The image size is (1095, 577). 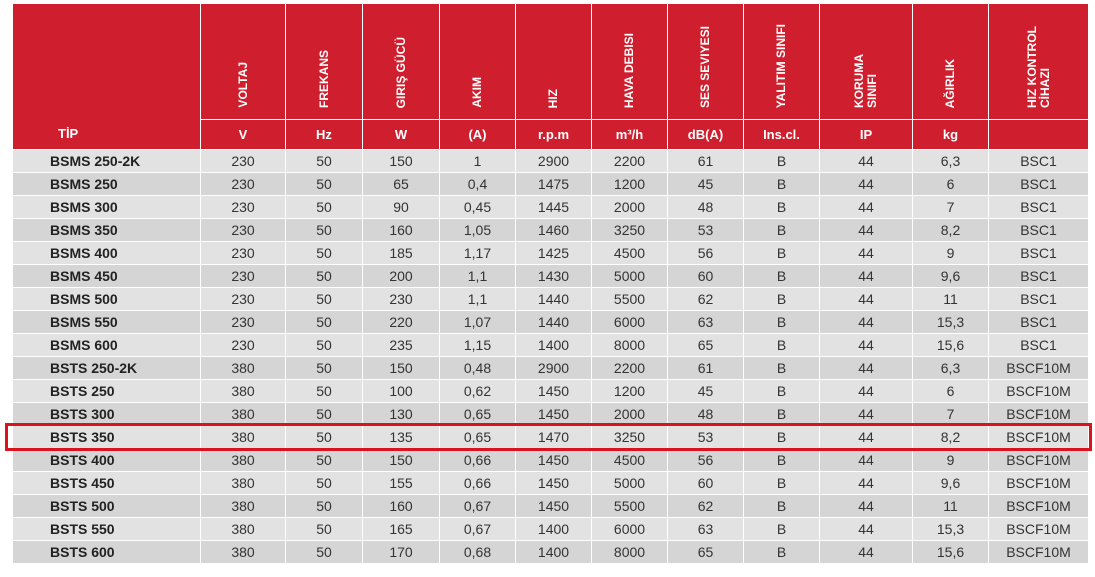 What do you see at coordinates (950, 207) in the screenshot?
I see `table-cell: 7` at bounding box center [950, 207].